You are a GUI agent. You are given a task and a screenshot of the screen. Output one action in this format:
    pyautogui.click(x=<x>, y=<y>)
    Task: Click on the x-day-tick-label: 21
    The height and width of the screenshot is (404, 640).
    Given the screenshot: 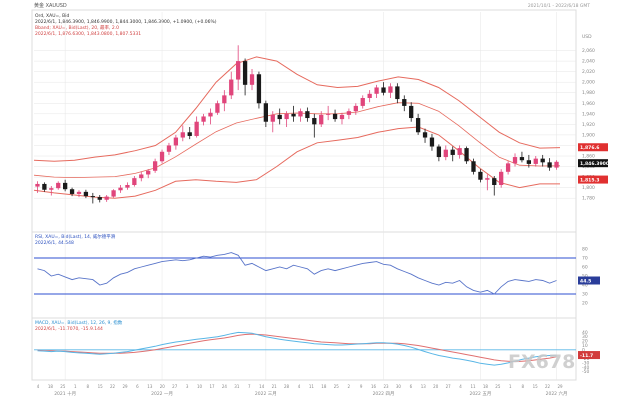 What is the action you would take?
    pyautogui.click(x=275, y=386)
    